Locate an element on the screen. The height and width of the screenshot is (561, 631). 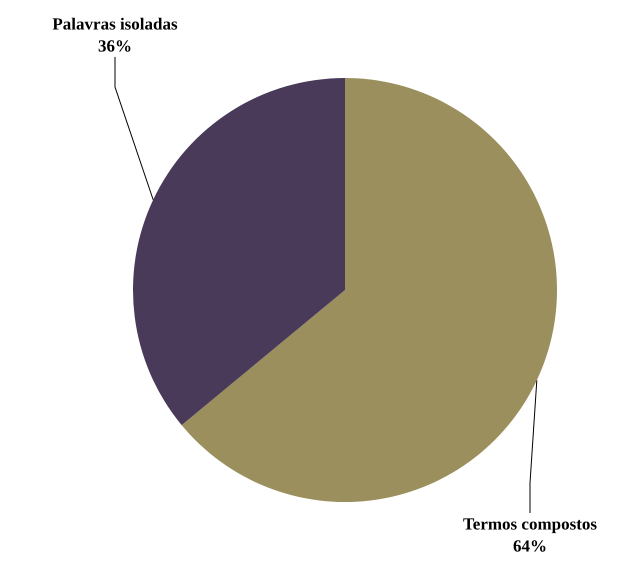
slice-label: Termos compostos is located at coordinates (530, 524).